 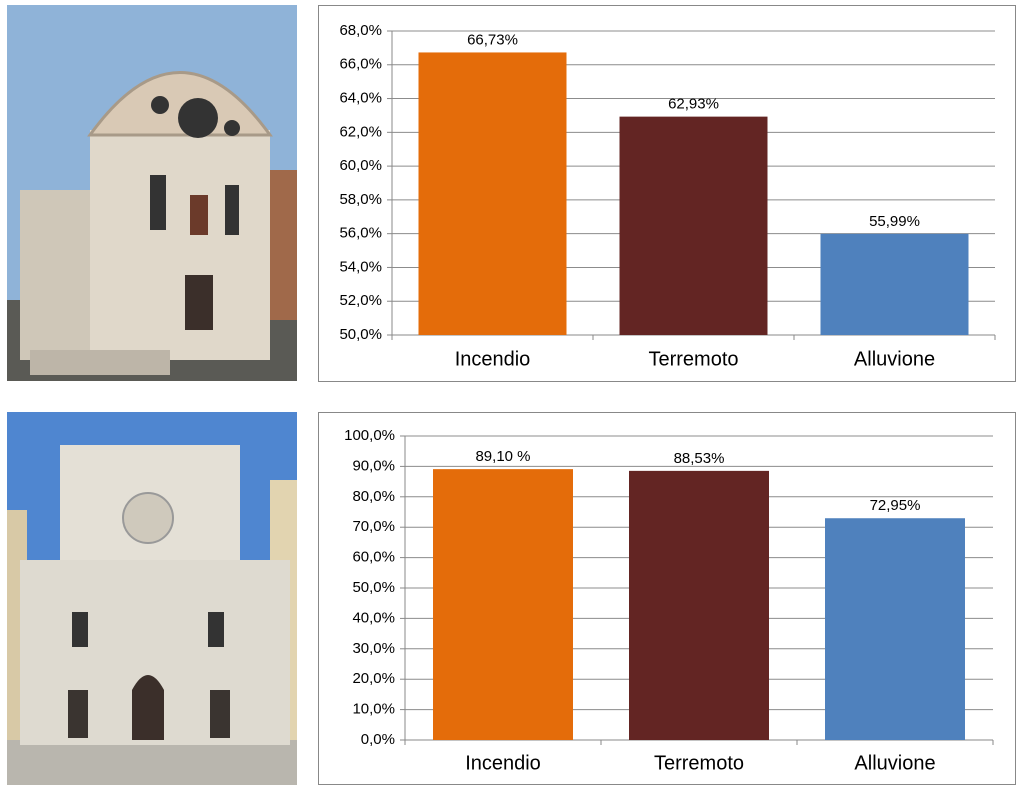 I want to click on y-tick-label: 100,0%, so click(x=369, y=435).